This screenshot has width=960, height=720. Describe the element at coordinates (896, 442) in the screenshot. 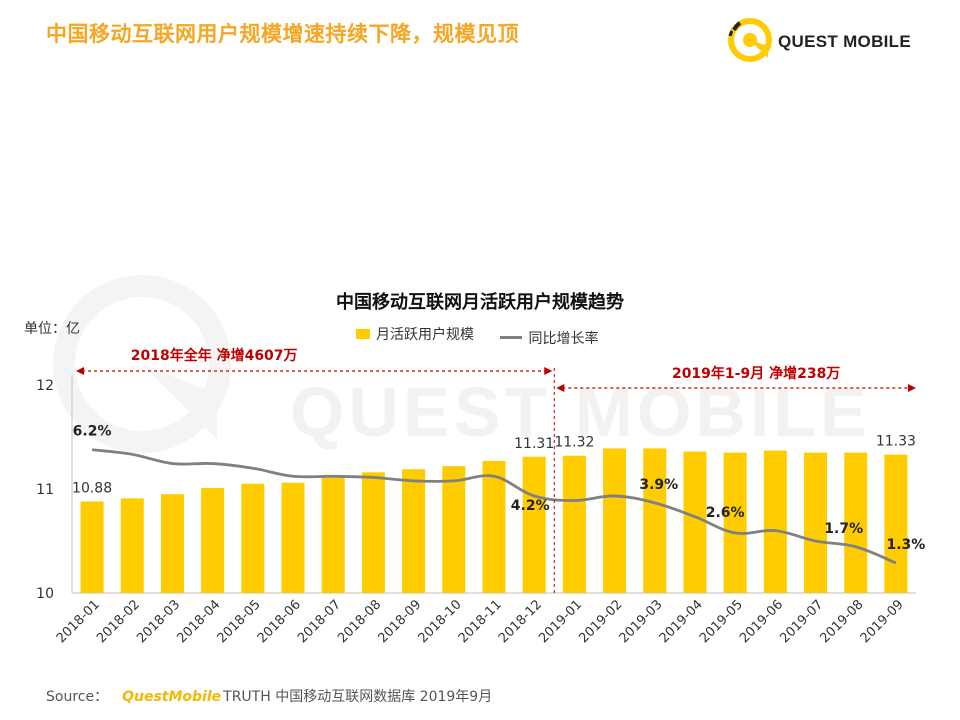

I see `bar-value-label: 11.33` at that location.